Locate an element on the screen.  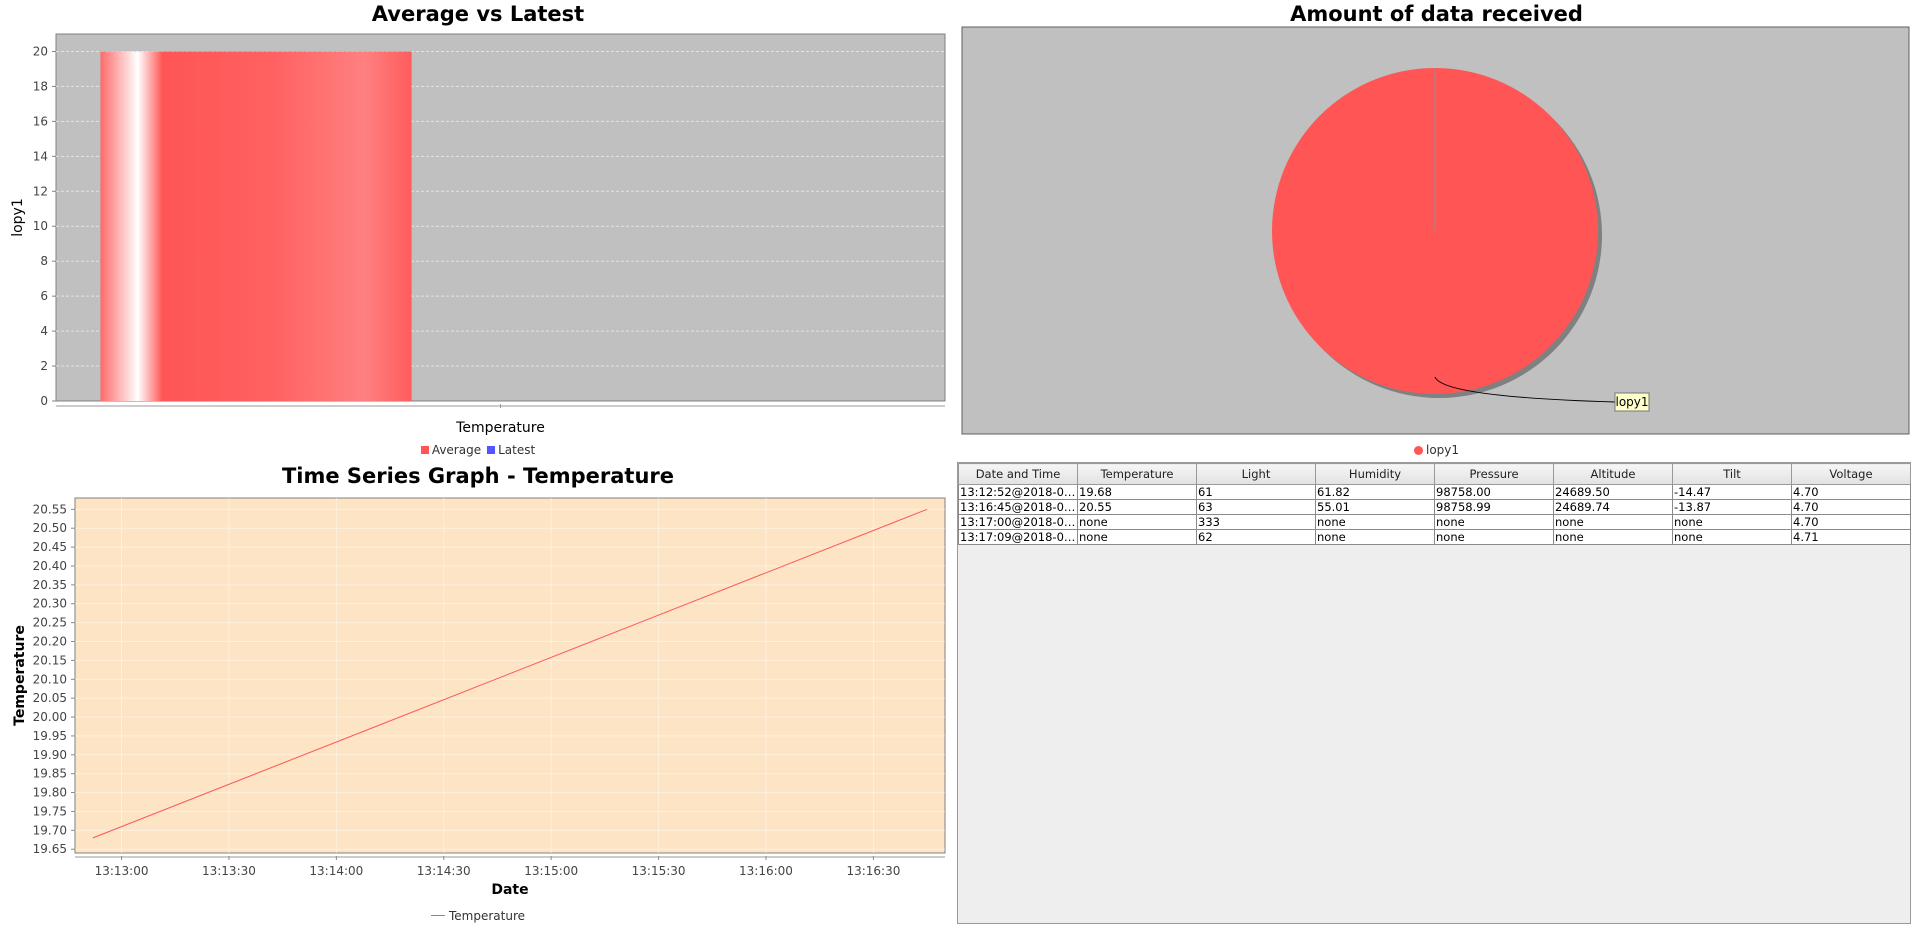
y-tick-label: 20.20 is located at coordinates (50, 642).